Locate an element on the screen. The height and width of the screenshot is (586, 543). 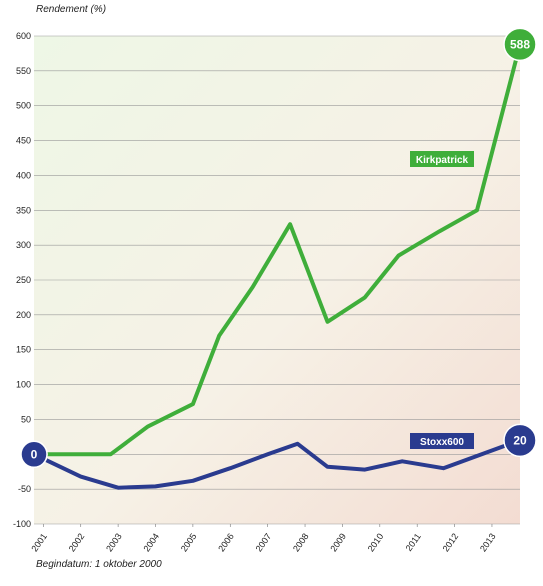
y-tick-label: 350 is located at coordinates (23, 210).